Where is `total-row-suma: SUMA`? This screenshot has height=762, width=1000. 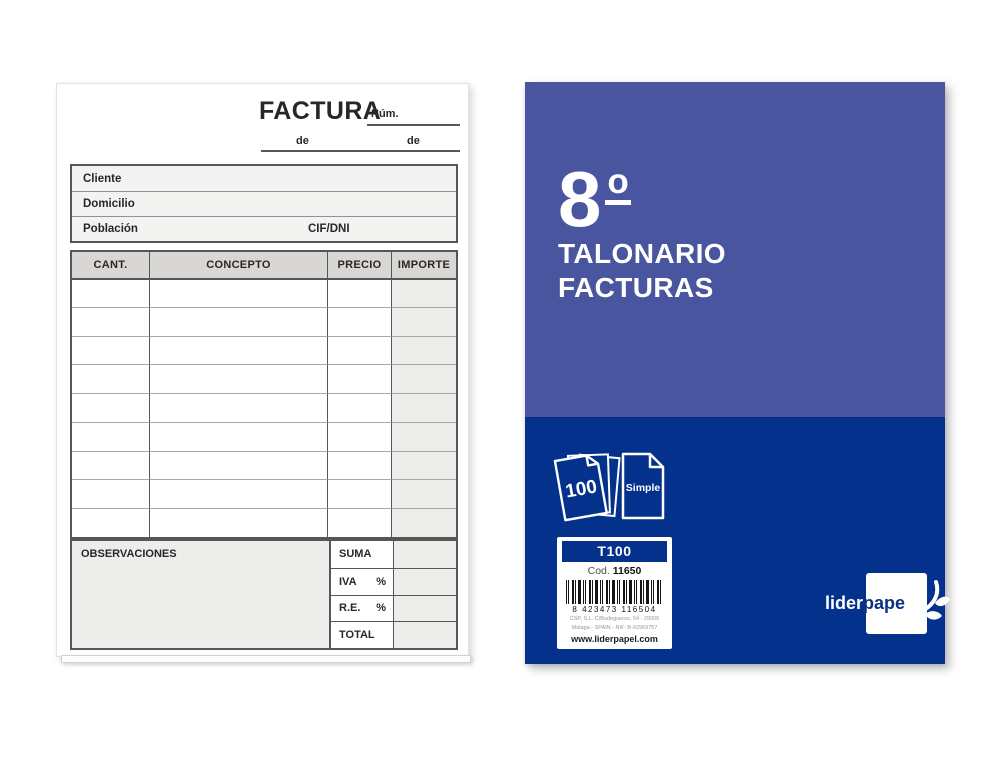
total-row-suma: SUMA is located at coordinates (393, 554).